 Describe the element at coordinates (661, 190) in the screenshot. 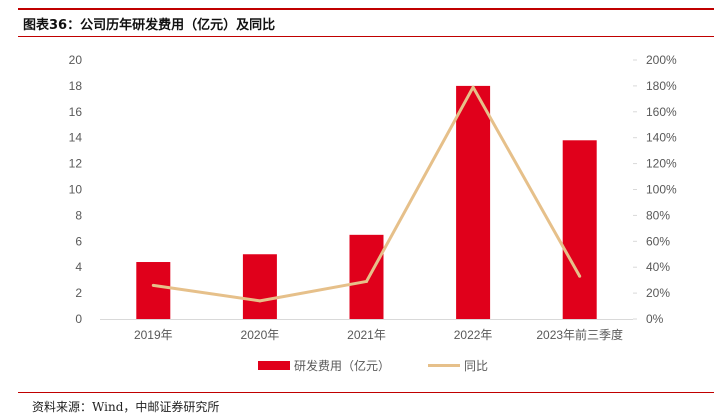

I see `right-tick-label: 100%` at that location.